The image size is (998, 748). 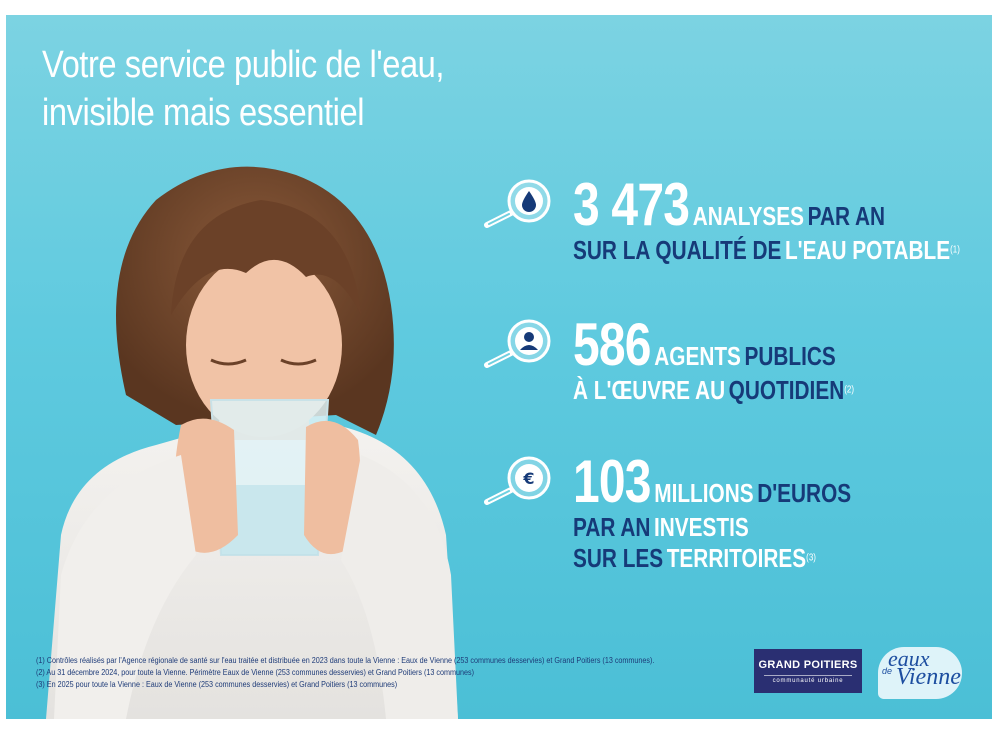 What do you see at coordinates (704, 493) in the screenshot?
I see `stat-label-highlight: MILLIONS` at bounding box center [704, 493].